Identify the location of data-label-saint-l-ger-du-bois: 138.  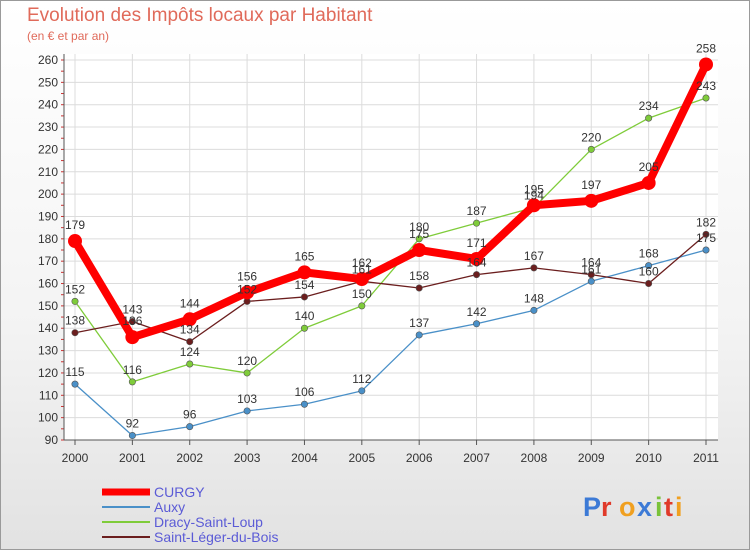
(75, 321).